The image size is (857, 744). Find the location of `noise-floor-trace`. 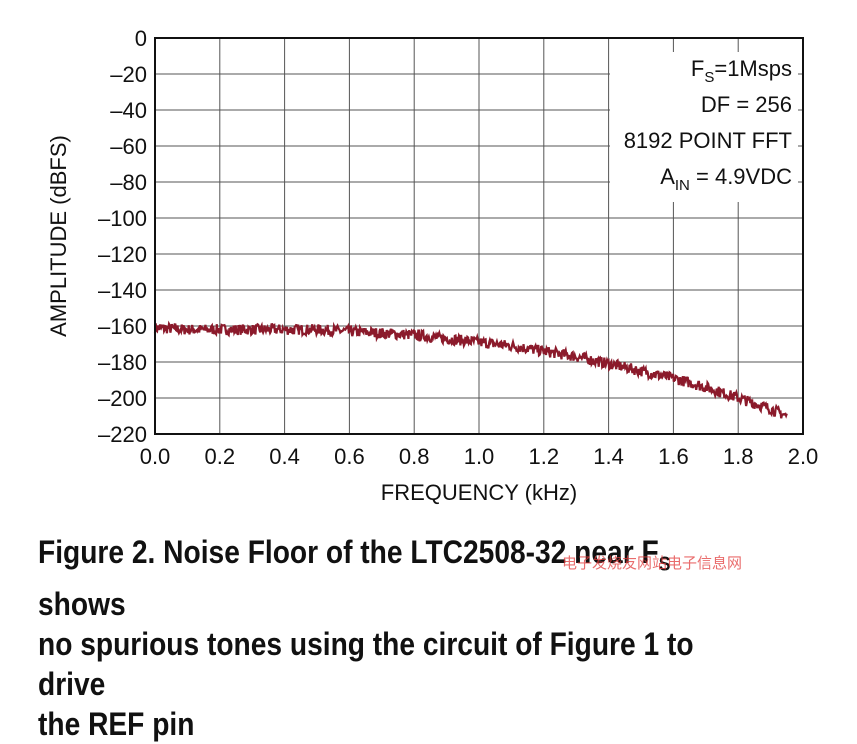

noise-floor-trace is located at coordinates (471, 370).